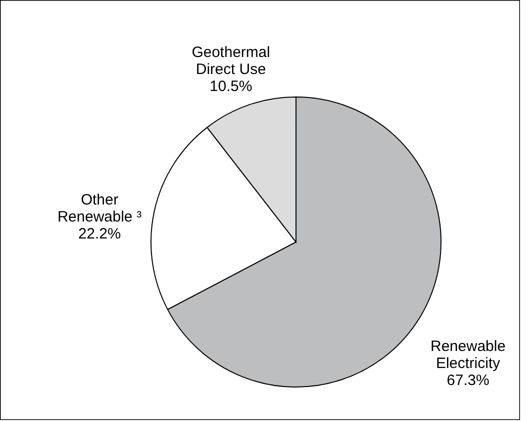 The image size is (531, 421). What do you see at coordinates (99, 208) in the screenshot?
I see `slice-label: Other Renewable ³` at bounding box center [99, 208].